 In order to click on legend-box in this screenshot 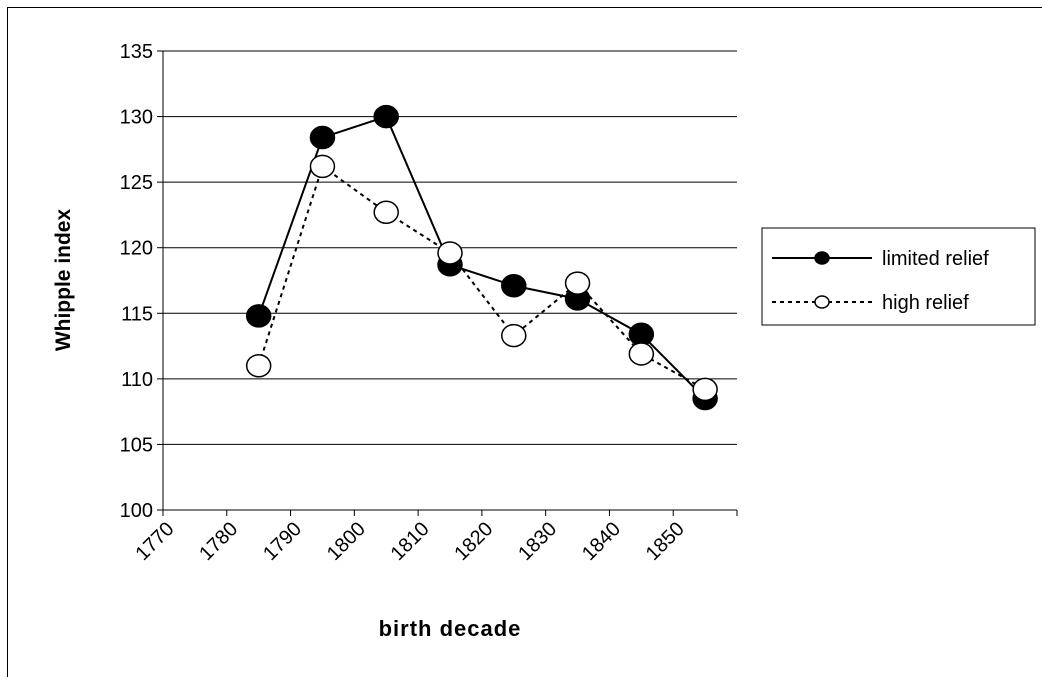, I will do `click(898, 276)`.